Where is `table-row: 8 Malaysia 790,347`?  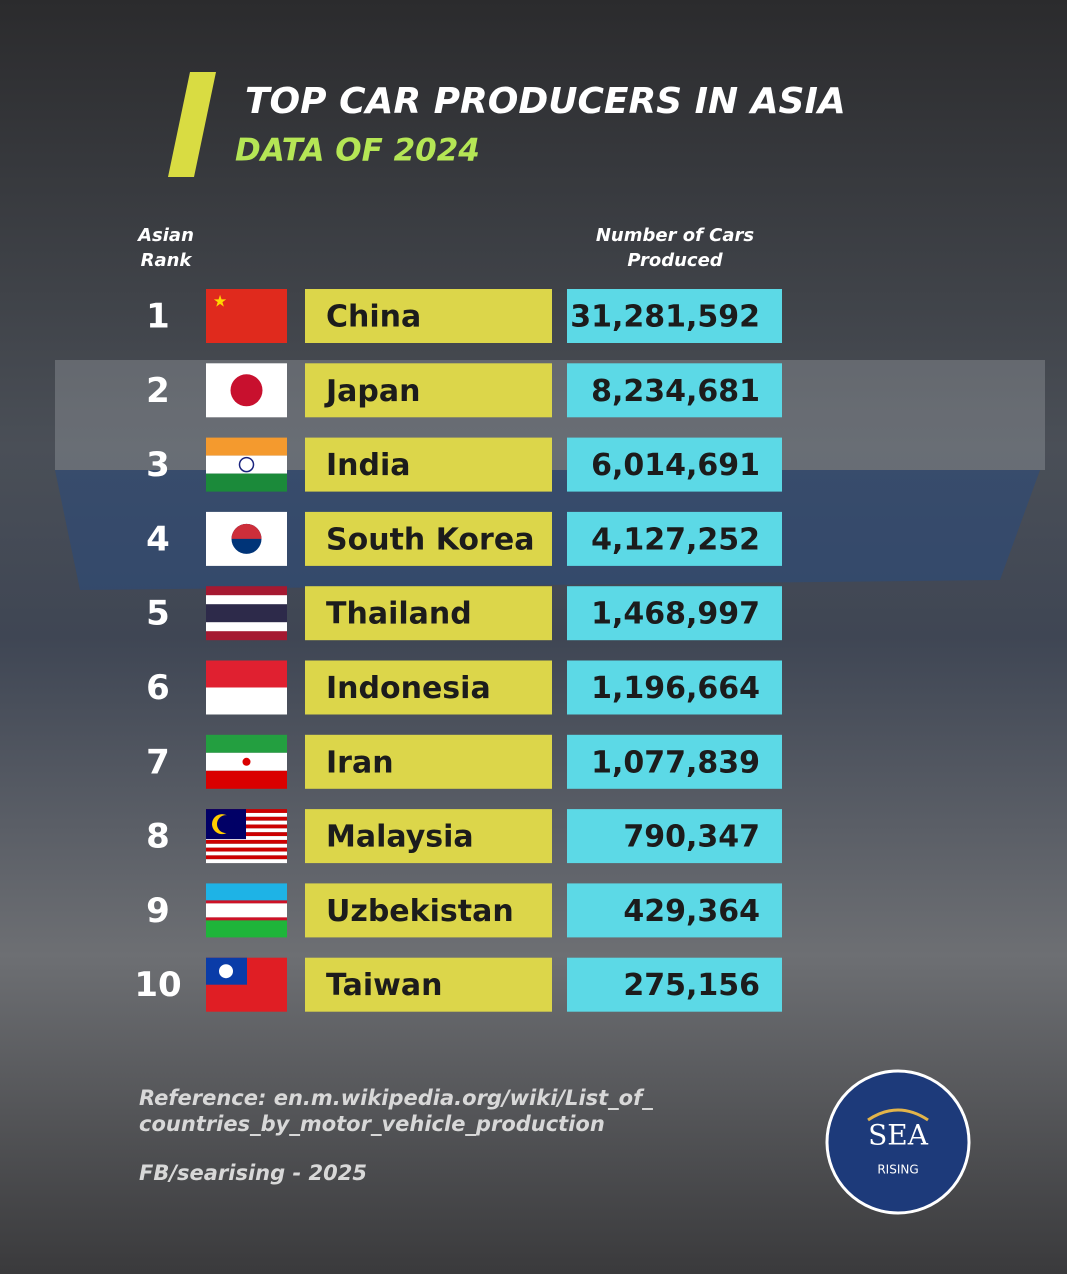
table-row: 8 Malaysia 790,347 is located at coordinates (464, 836).